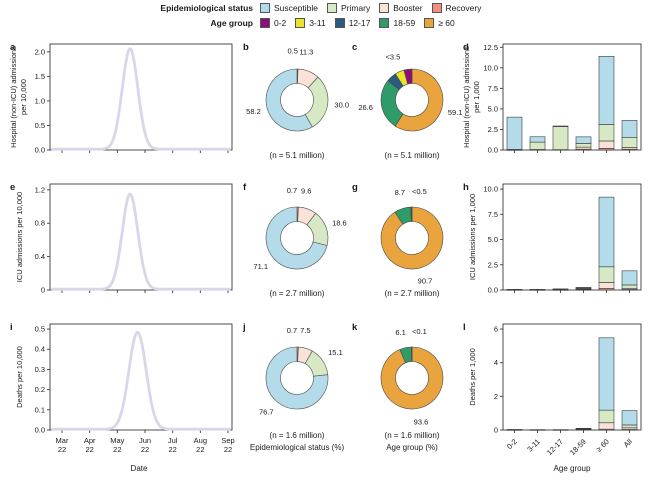 Image resolution: width=650 pixels, height=480 pixels. I want to click on donut-slice-label: 0.5, so click(293, 51).